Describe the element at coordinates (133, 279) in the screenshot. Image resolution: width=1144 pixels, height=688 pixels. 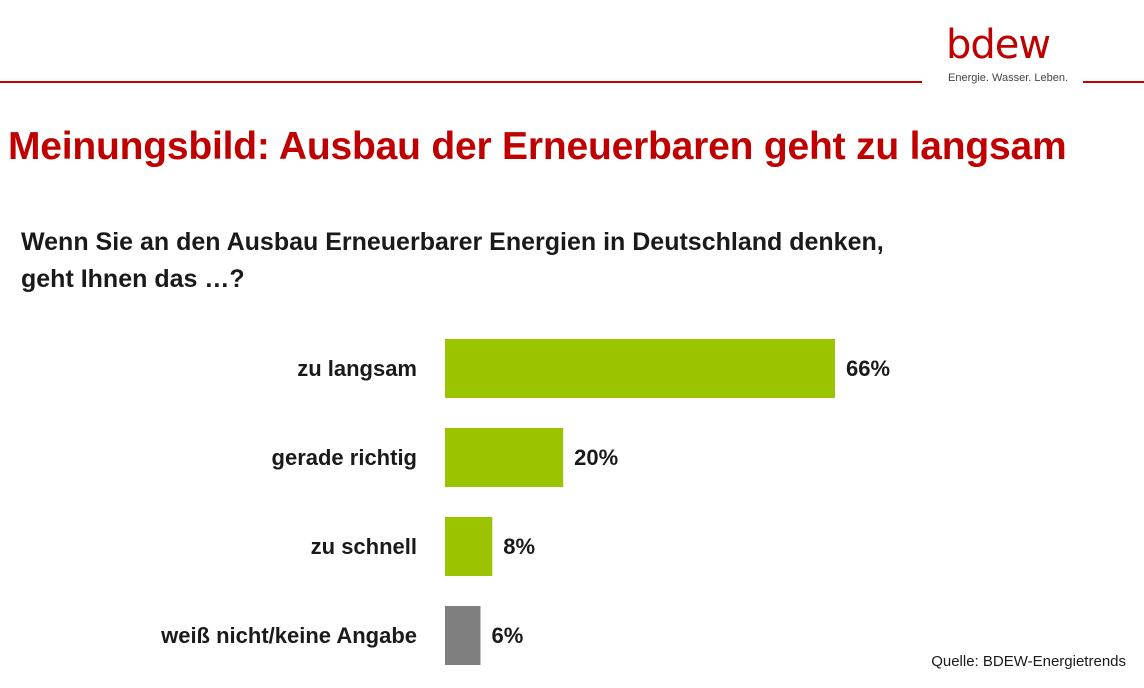
I see `survey-question-line-2: geht Ihnen das …?` at that location.